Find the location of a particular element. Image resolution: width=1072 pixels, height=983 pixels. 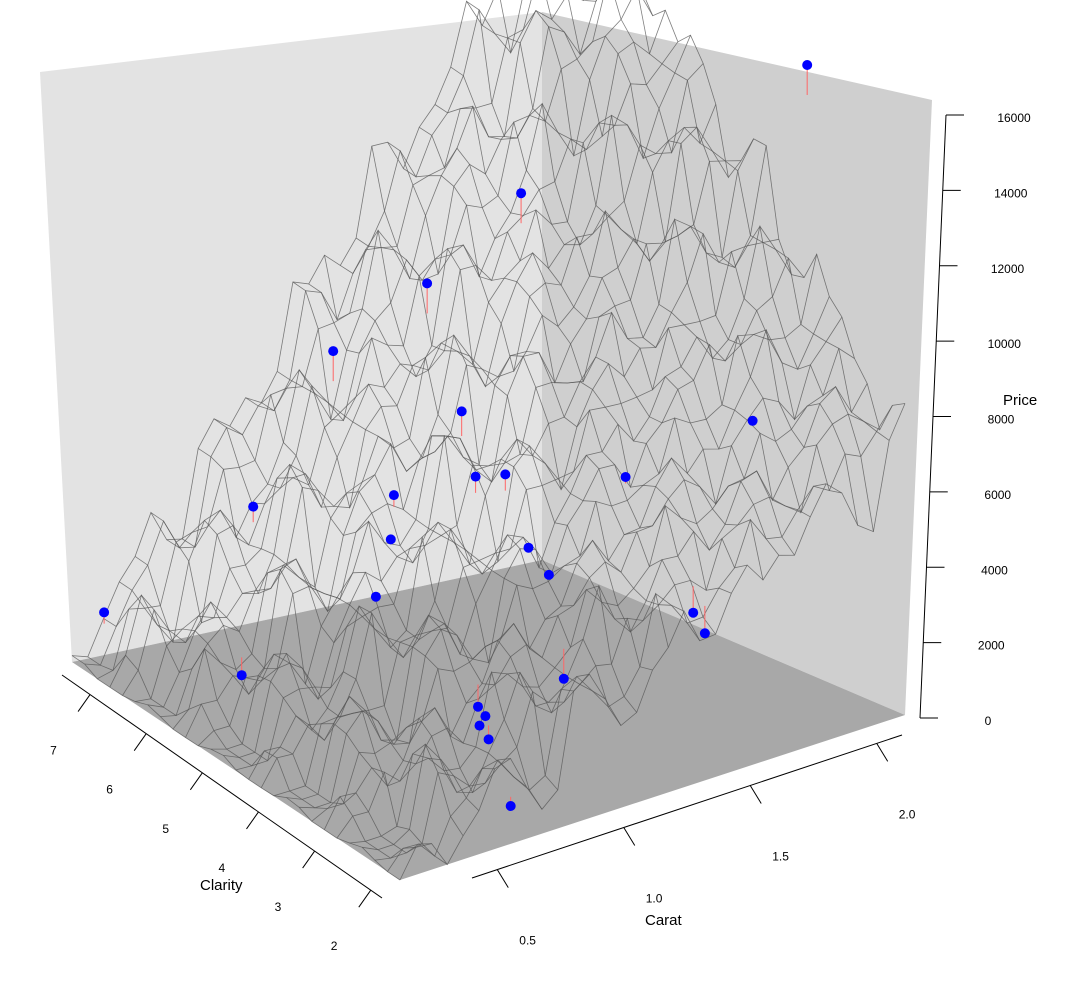

price-tick-label: 10000 is located at coordinates (1005, 344).